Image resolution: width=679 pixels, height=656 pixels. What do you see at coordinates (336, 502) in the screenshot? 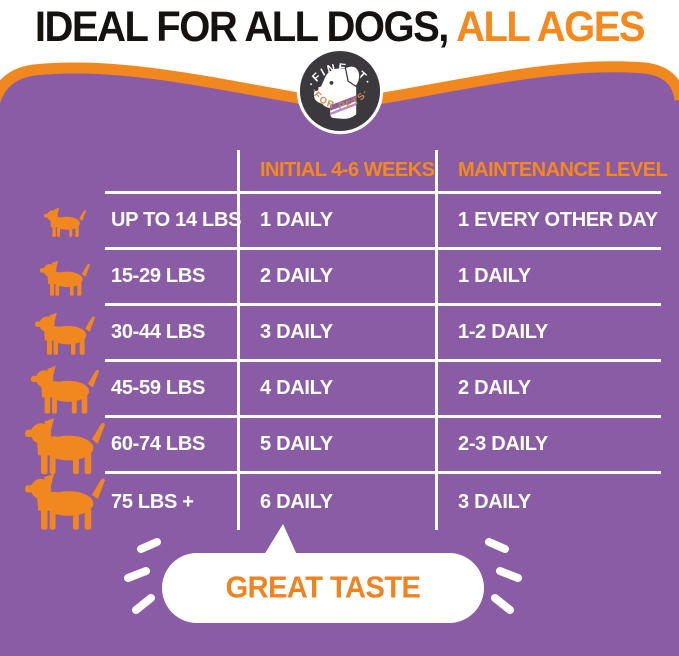
I see `initial-dose-cell: 6 DAILY` at bounding box center [336, 502].